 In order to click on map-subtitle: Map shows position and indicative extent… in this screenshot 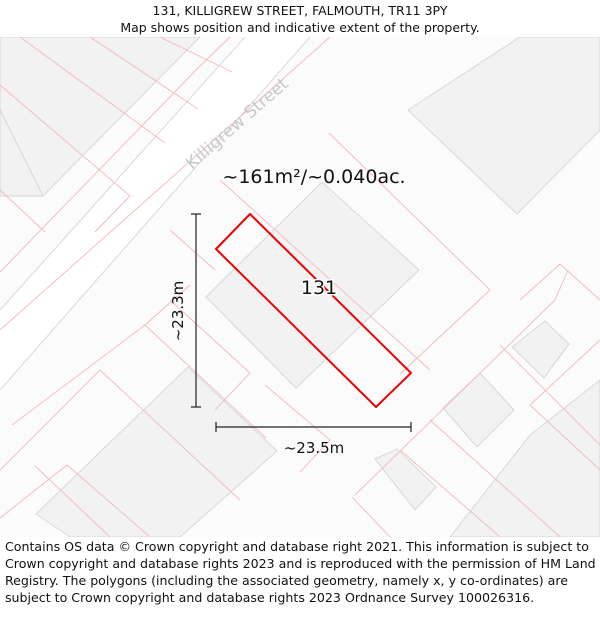, I will do `click(300, 27)`.